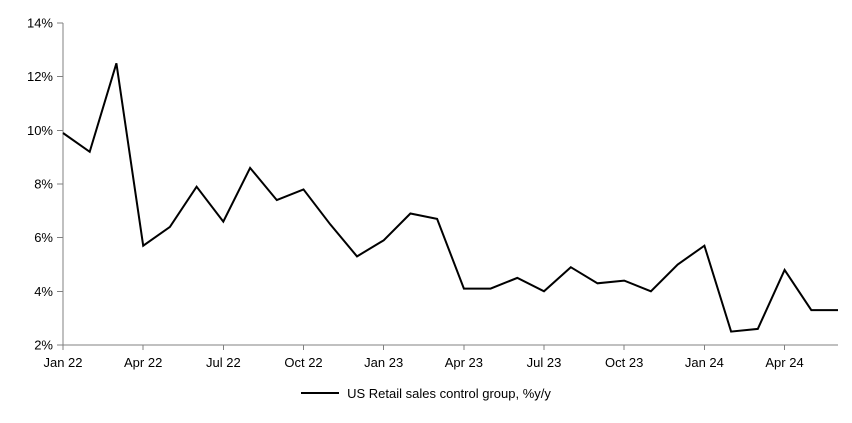 This screenshot has height=423, width=852. Describe the element at coordinates (784, 362) in the screenshot. I see `svg-text: Apr 24` at that location.